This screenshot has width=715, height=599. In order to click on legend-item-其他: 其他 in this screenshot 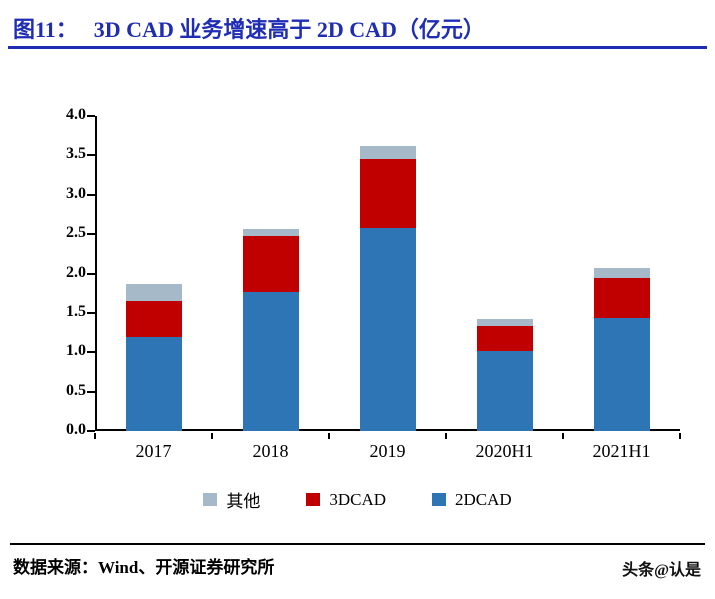, I will do `click(231, 499)`.